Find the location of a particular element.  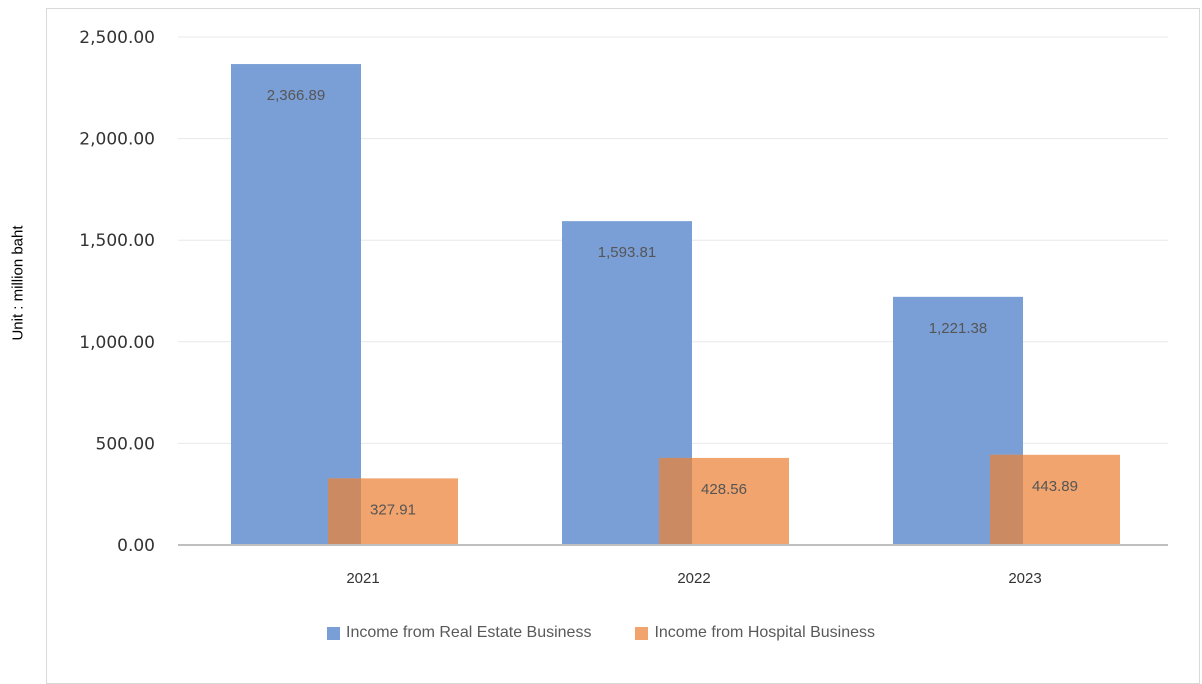

x-tick-label-2022: 2022 is located at coordinates (693, 578).